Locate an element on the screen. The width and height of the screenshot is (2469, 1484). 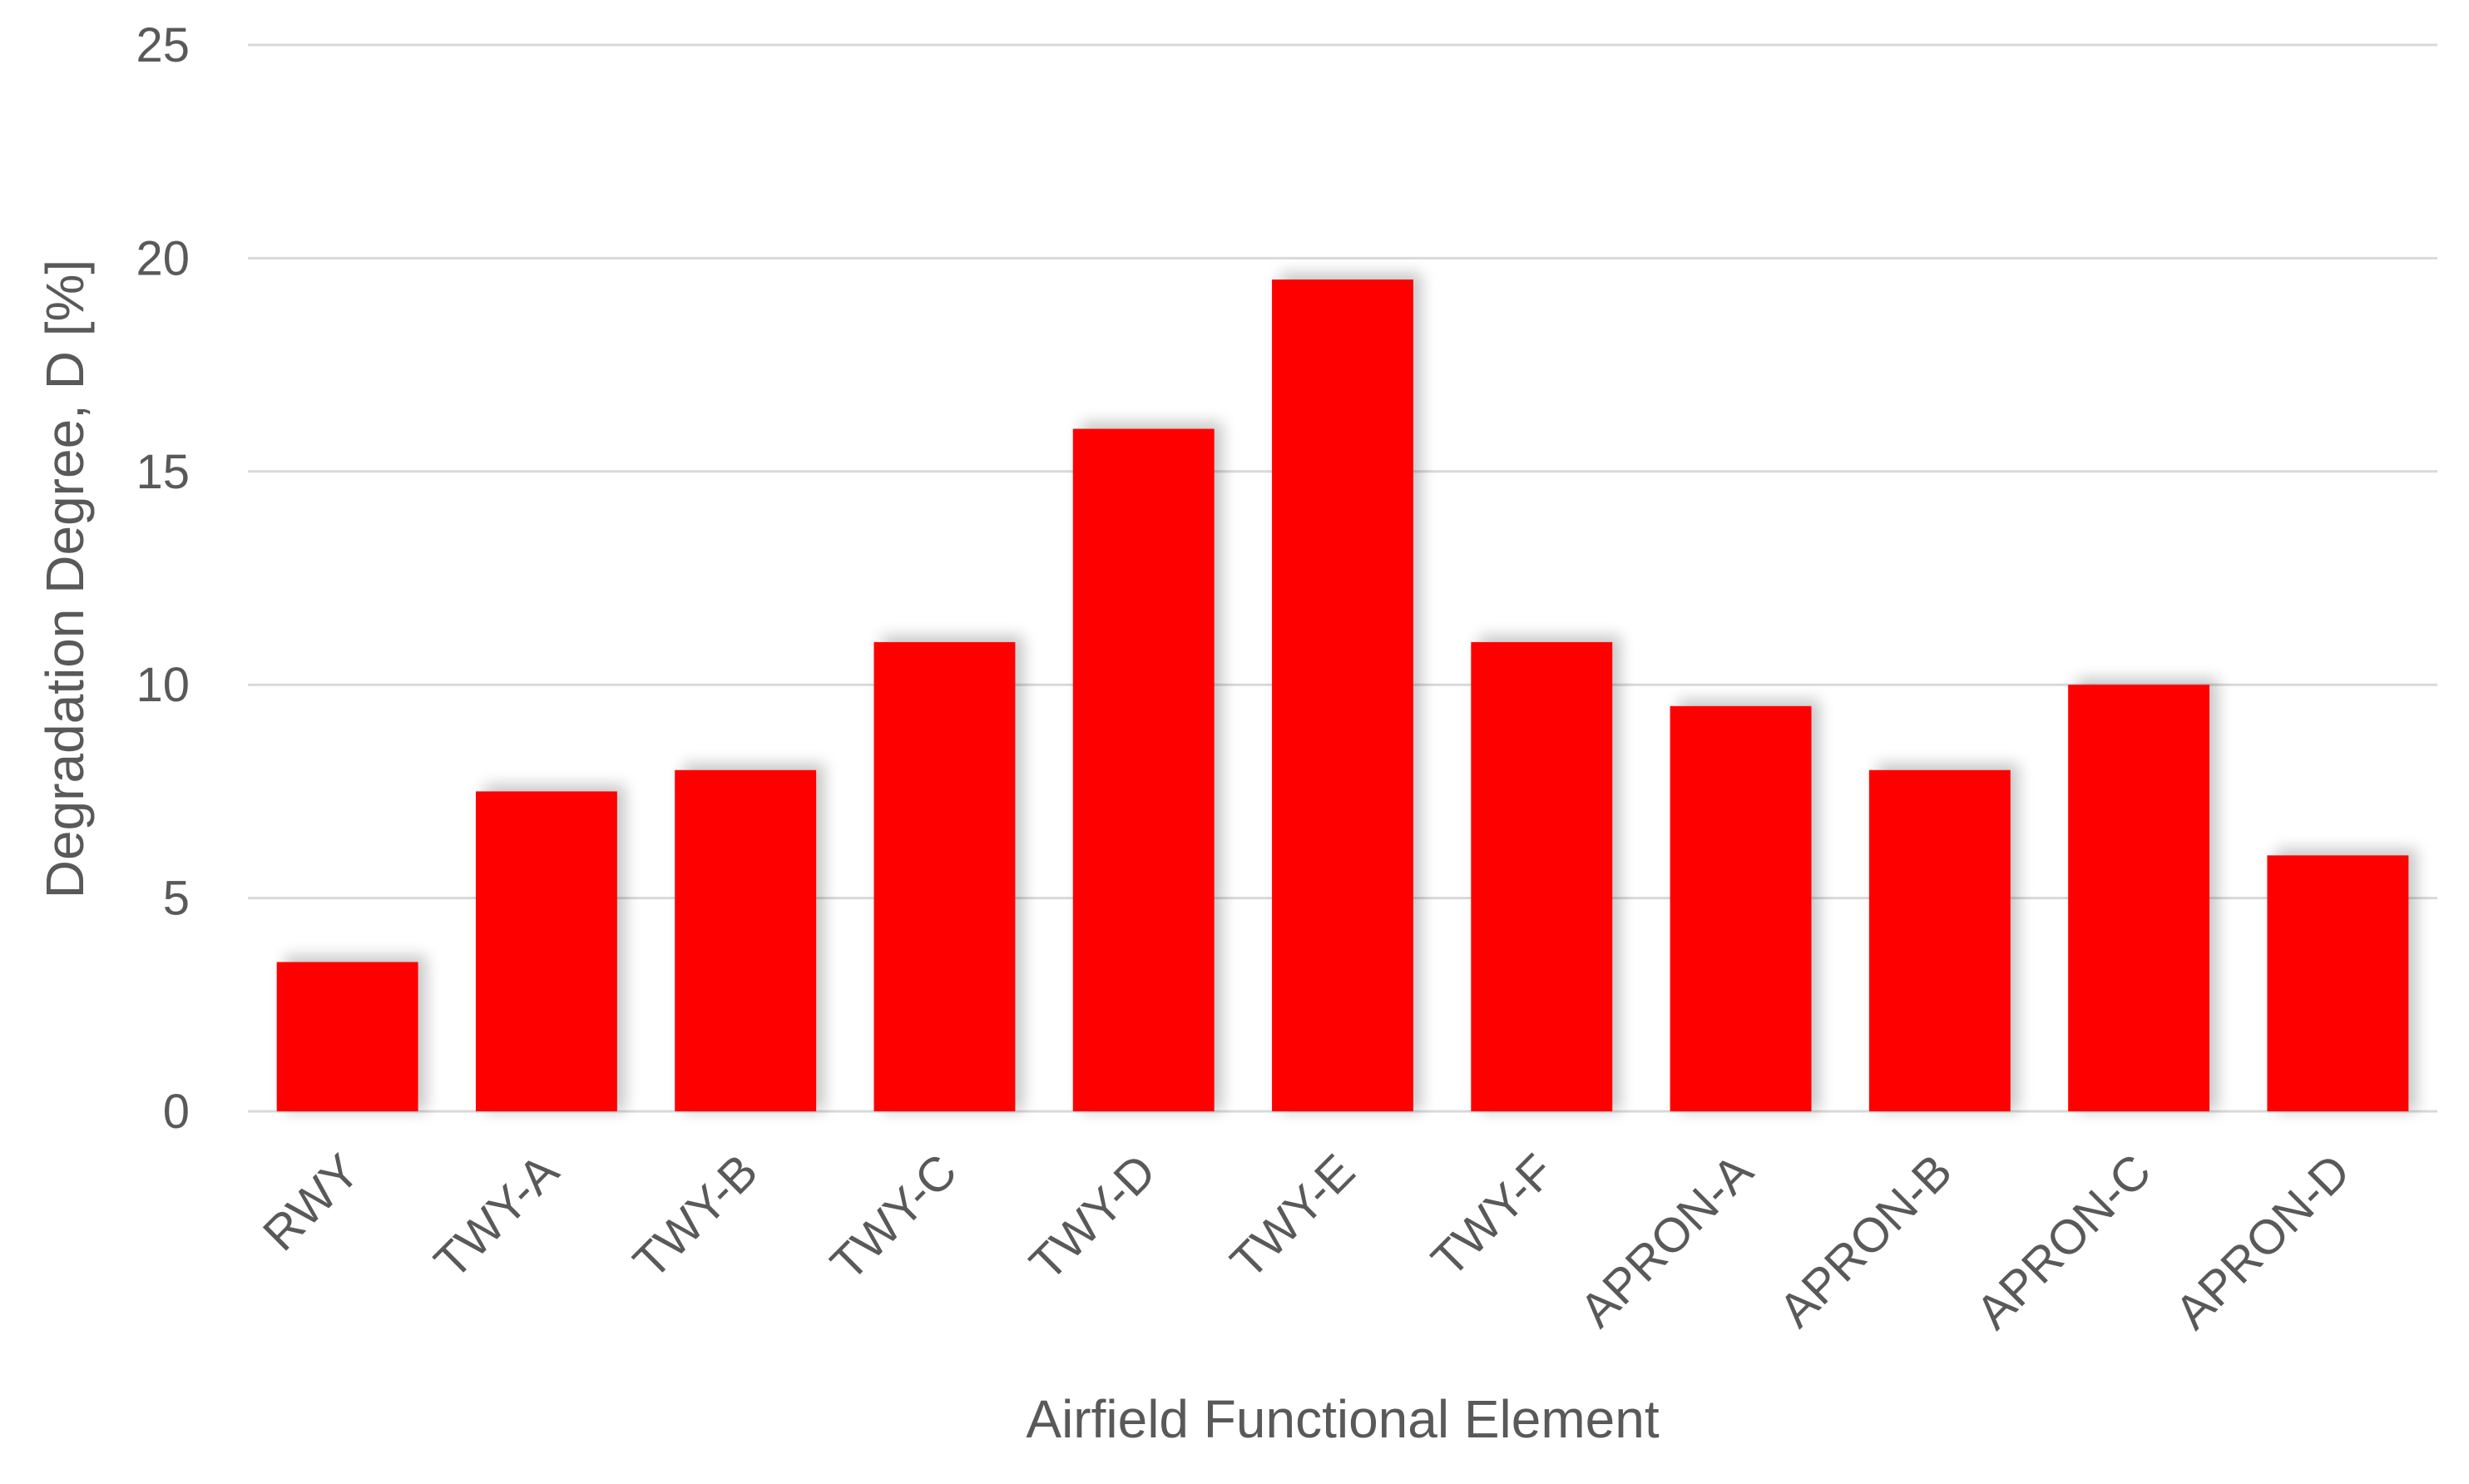
x-tick-label: RWY is located at coordinates (311, 1202).